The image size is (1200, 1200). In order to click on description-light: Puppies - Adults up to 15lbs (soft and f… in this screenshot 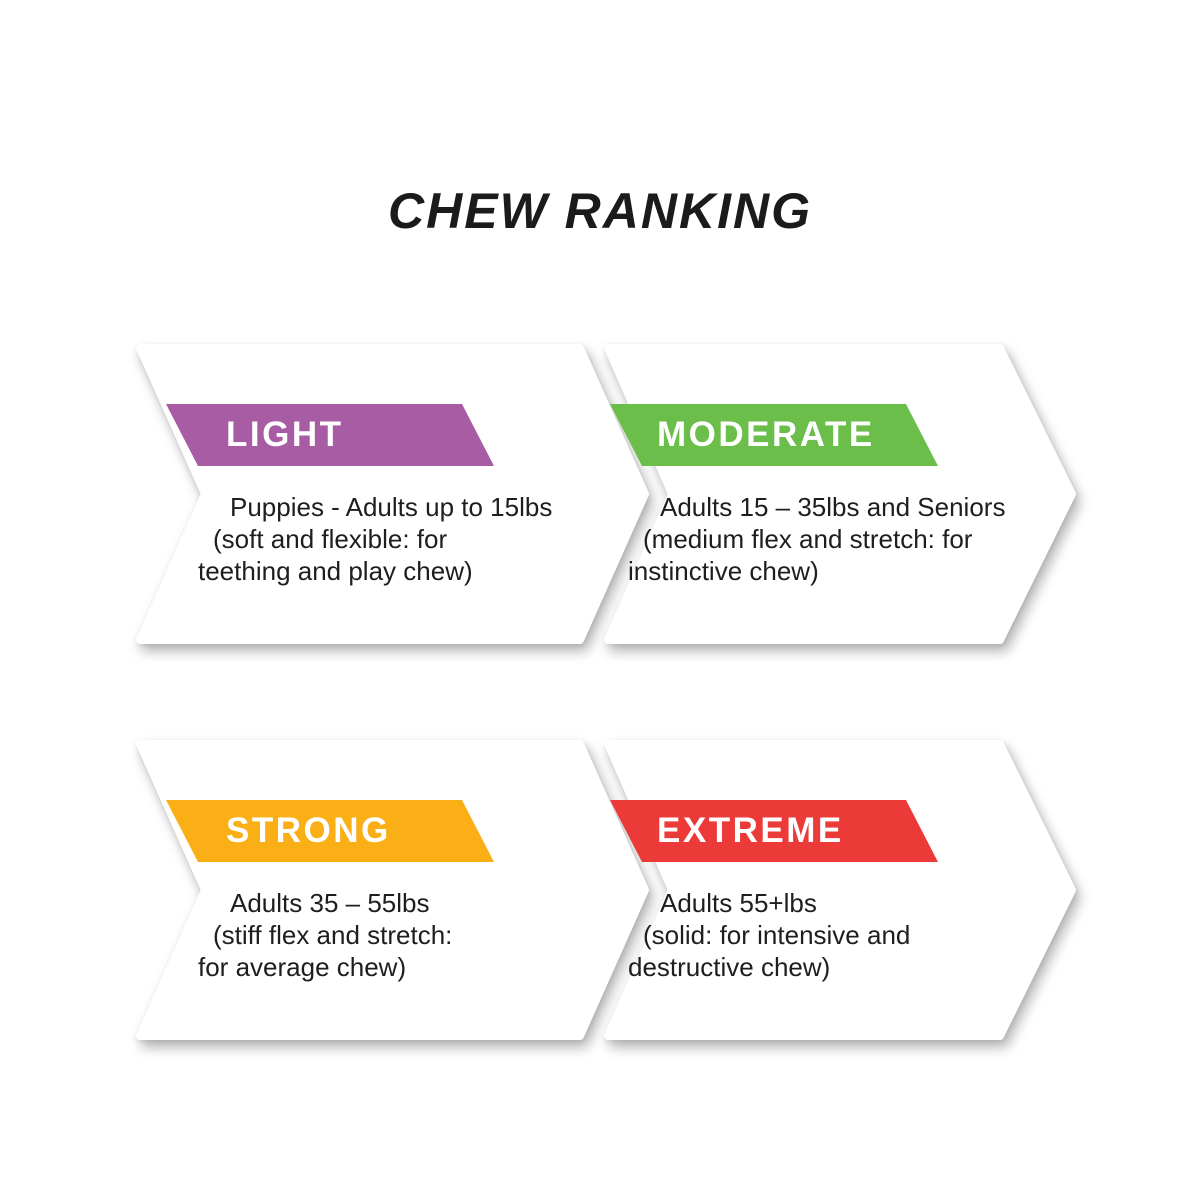, I will do `click(375, 539)`.